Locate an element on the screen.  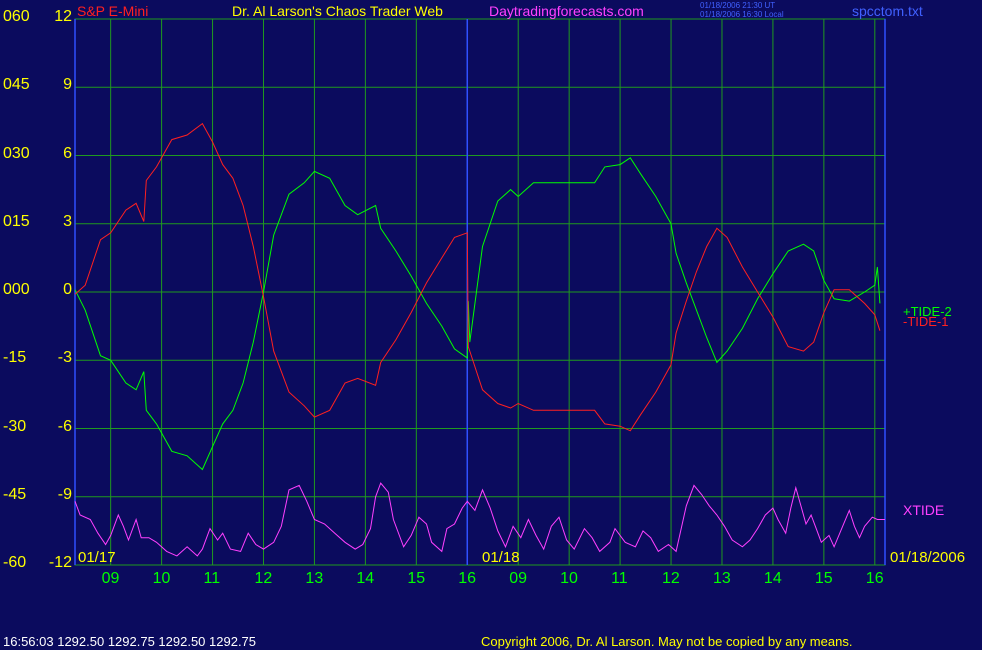
y-left-tick-label: -60 is located at coordinates (15, 562).